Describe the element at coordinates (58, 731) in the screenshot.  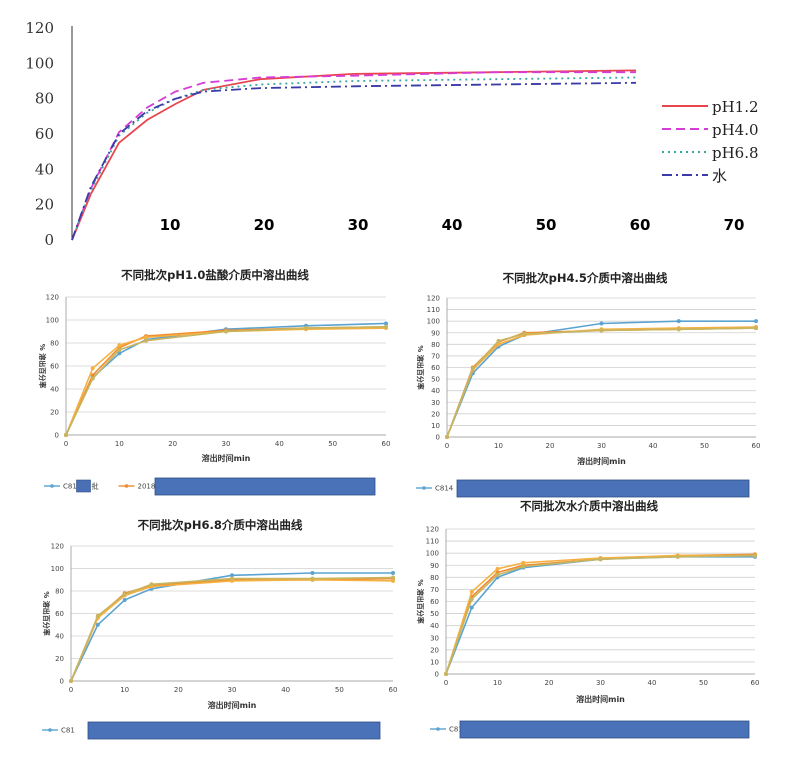
I see `legend: C81` at that location.